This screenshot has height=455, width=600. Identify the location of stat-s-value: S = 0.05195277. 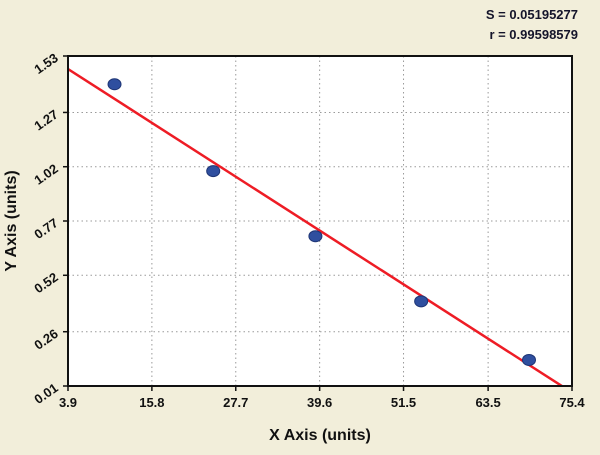
(531, 14).